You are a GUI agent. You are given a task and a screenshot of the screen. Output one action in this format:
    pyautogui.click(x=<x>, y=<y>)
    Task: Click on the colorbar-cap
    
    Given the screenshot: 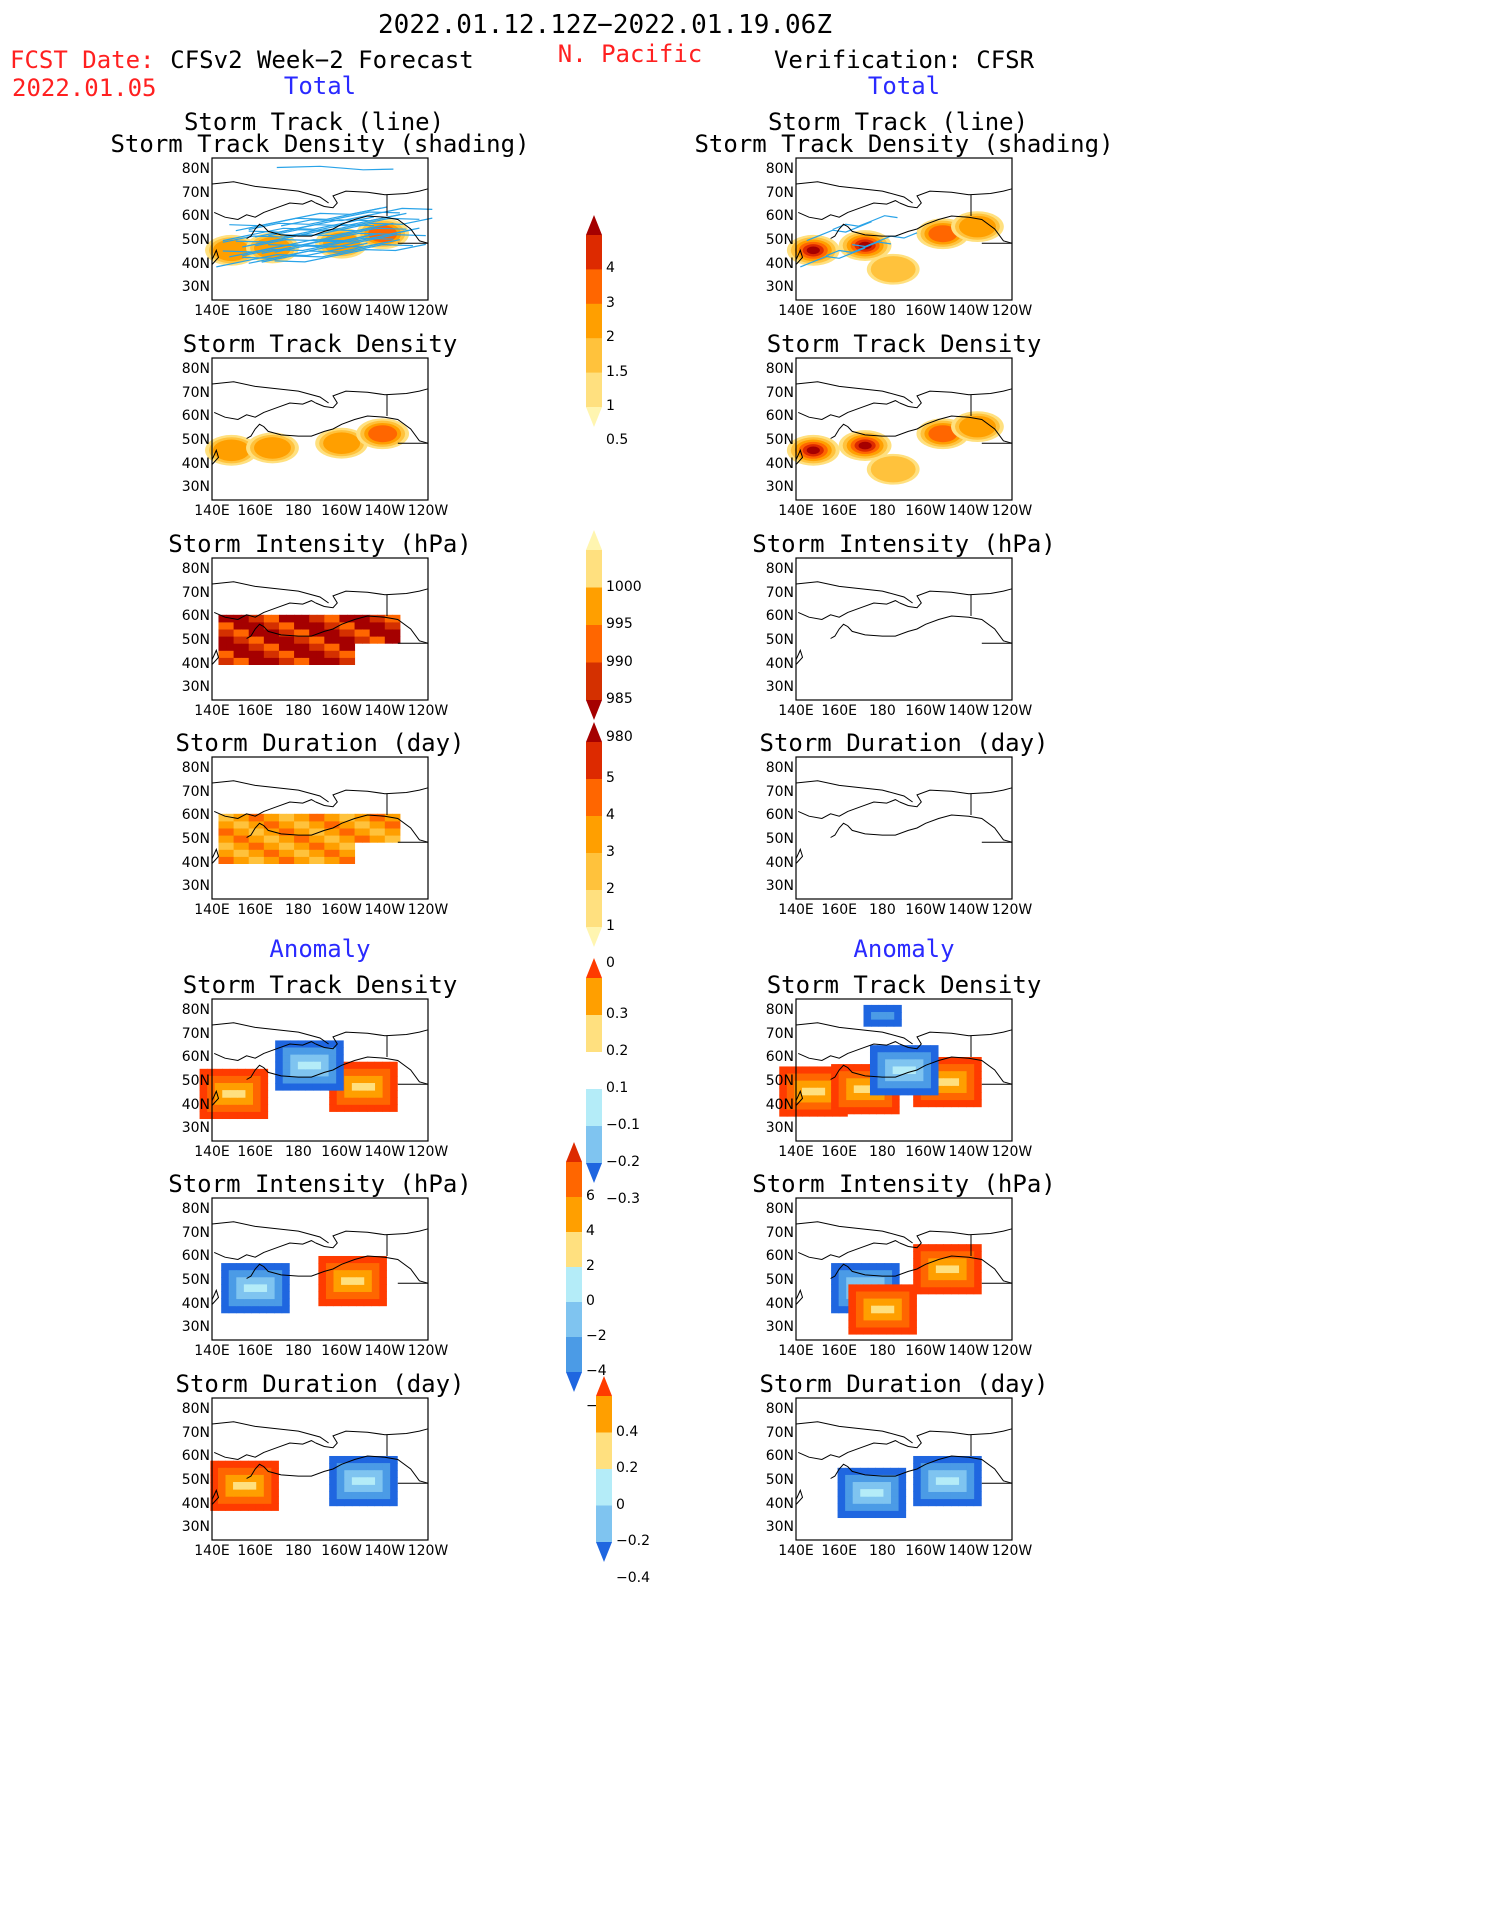 What is the action you would take?
    pyautogui.click(x=604, y=1386)
    